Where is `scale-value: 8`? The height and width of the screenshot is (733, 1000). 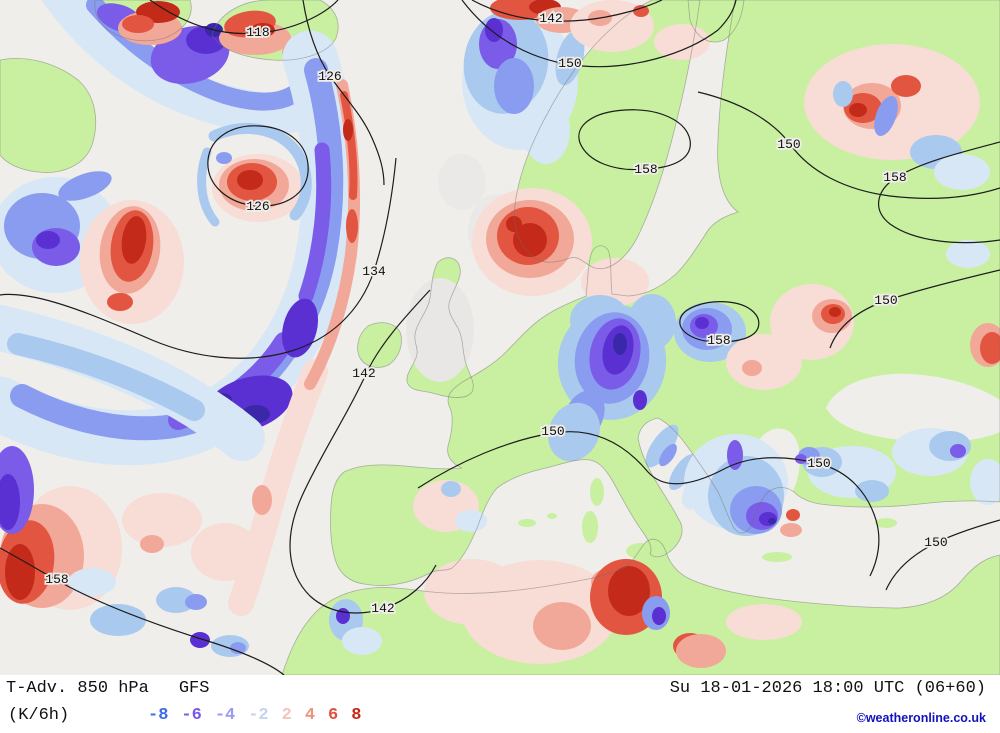
scale-value: 8 is located at coordinates (356, 715).